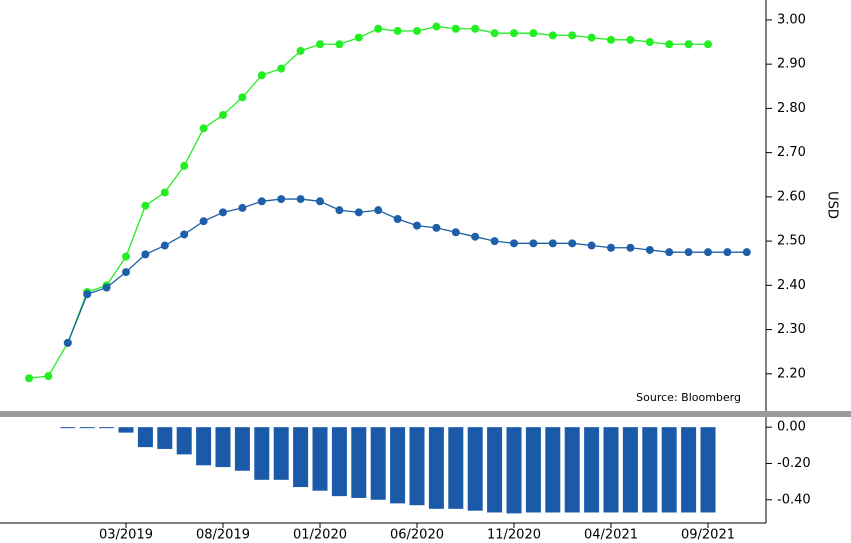  What do you see at coordinates (791, 19) in the screenshot?
I see `y-tick-label: 3.00` at bounding box center [791, 19].